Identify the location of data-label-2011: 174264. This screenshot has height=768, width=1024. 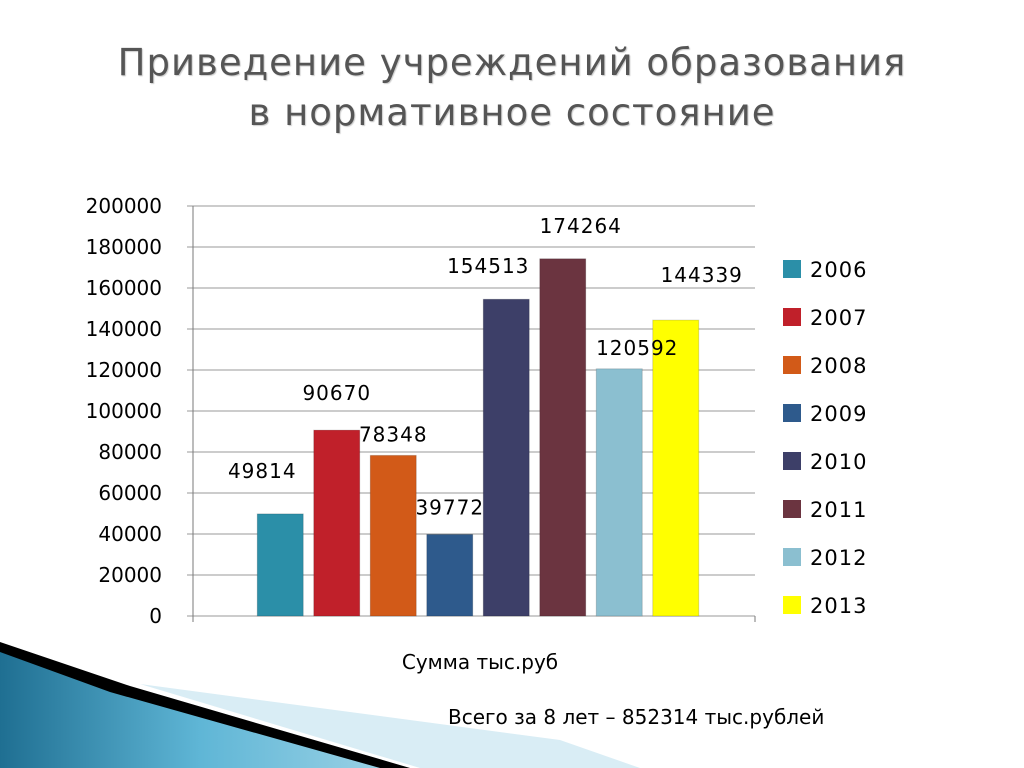
(581, 226).